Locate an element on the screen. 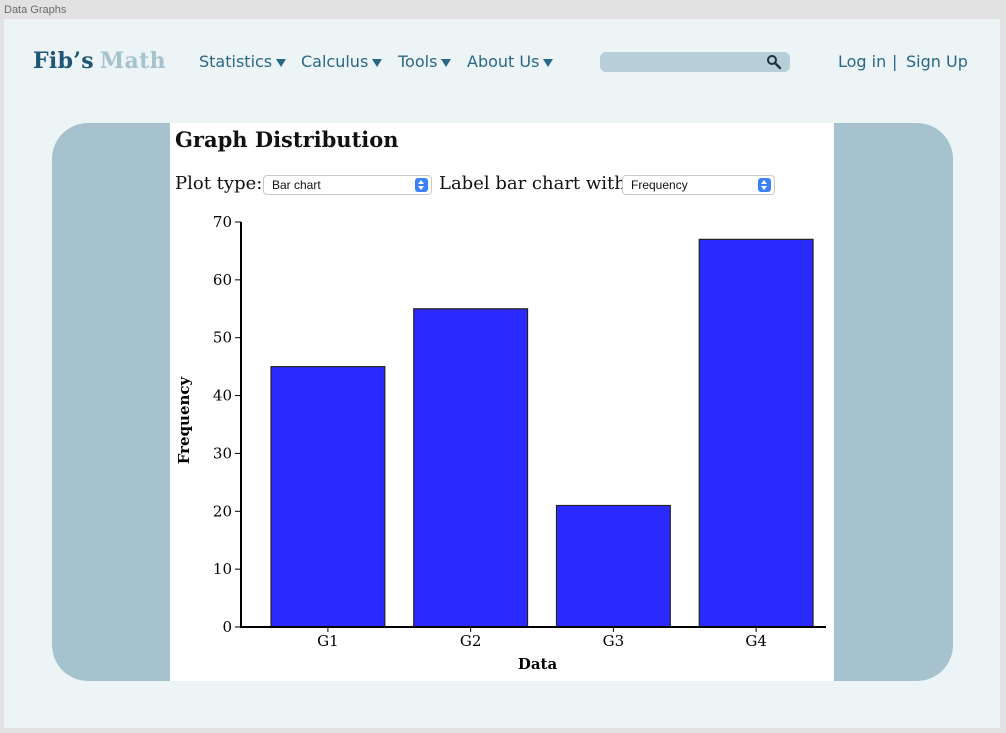 The image size is (1006, 733). plot-type-label: Plot type: is located at coordinates (219, 183).